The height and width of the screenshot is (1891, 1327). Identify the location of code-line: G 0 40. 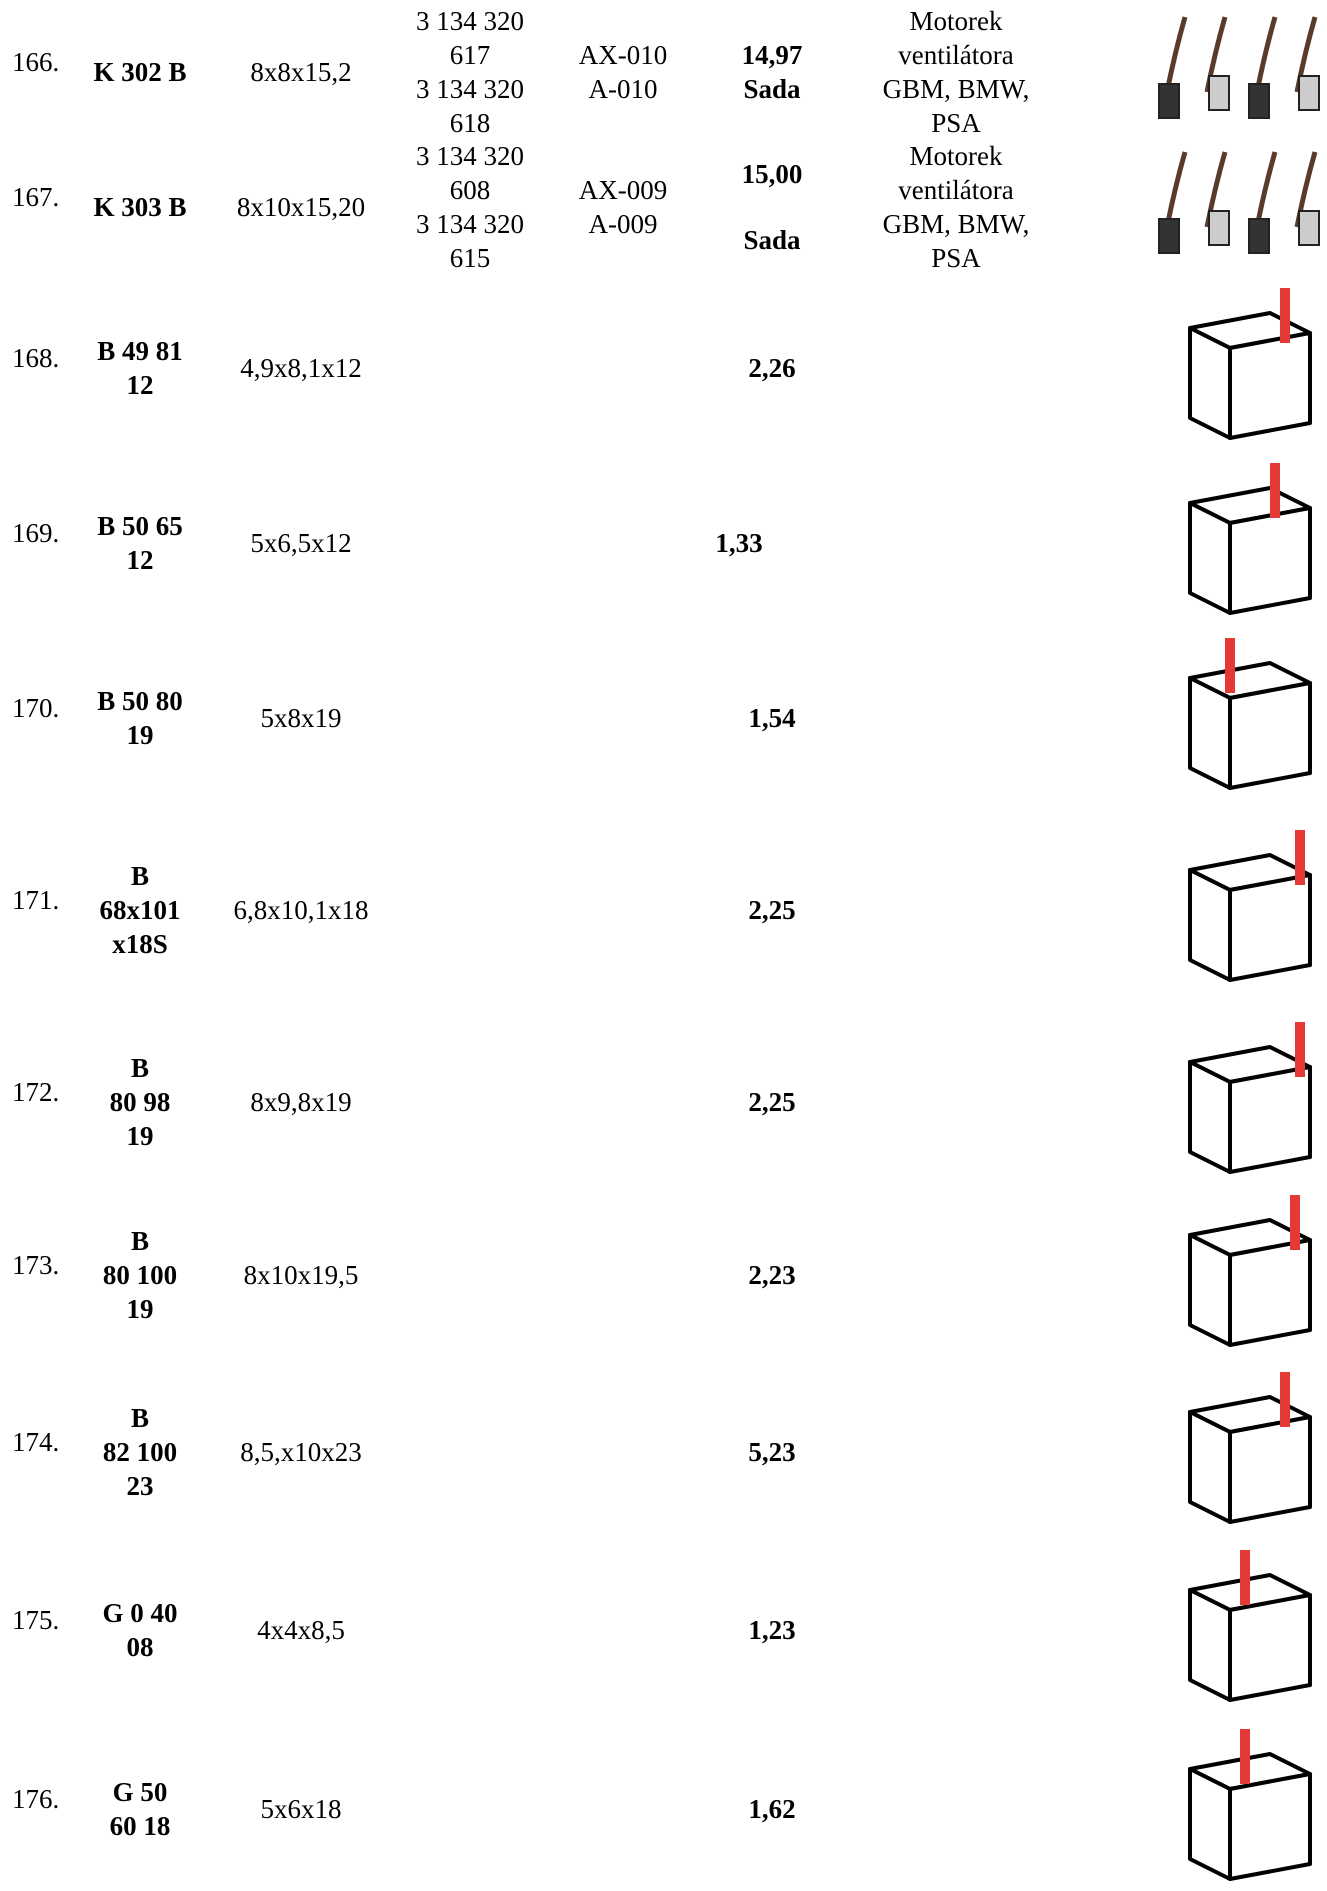
(140, 1613).